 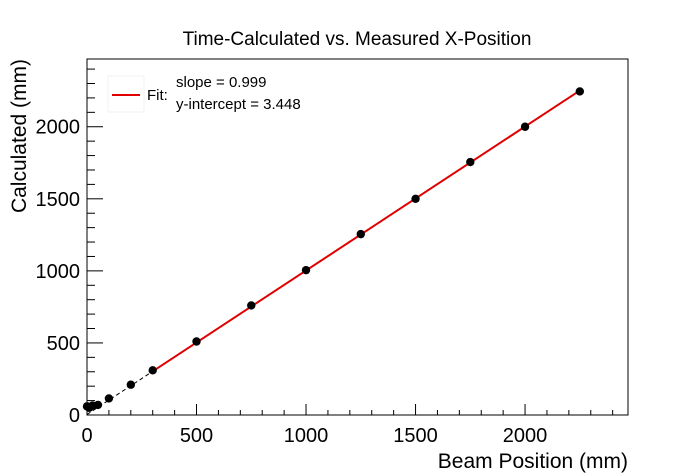 What do you see at coordinates (19, 136) in the screenshot?
I see `y-axis-label: Calculated (mm)` at bounding box center [19, 136].